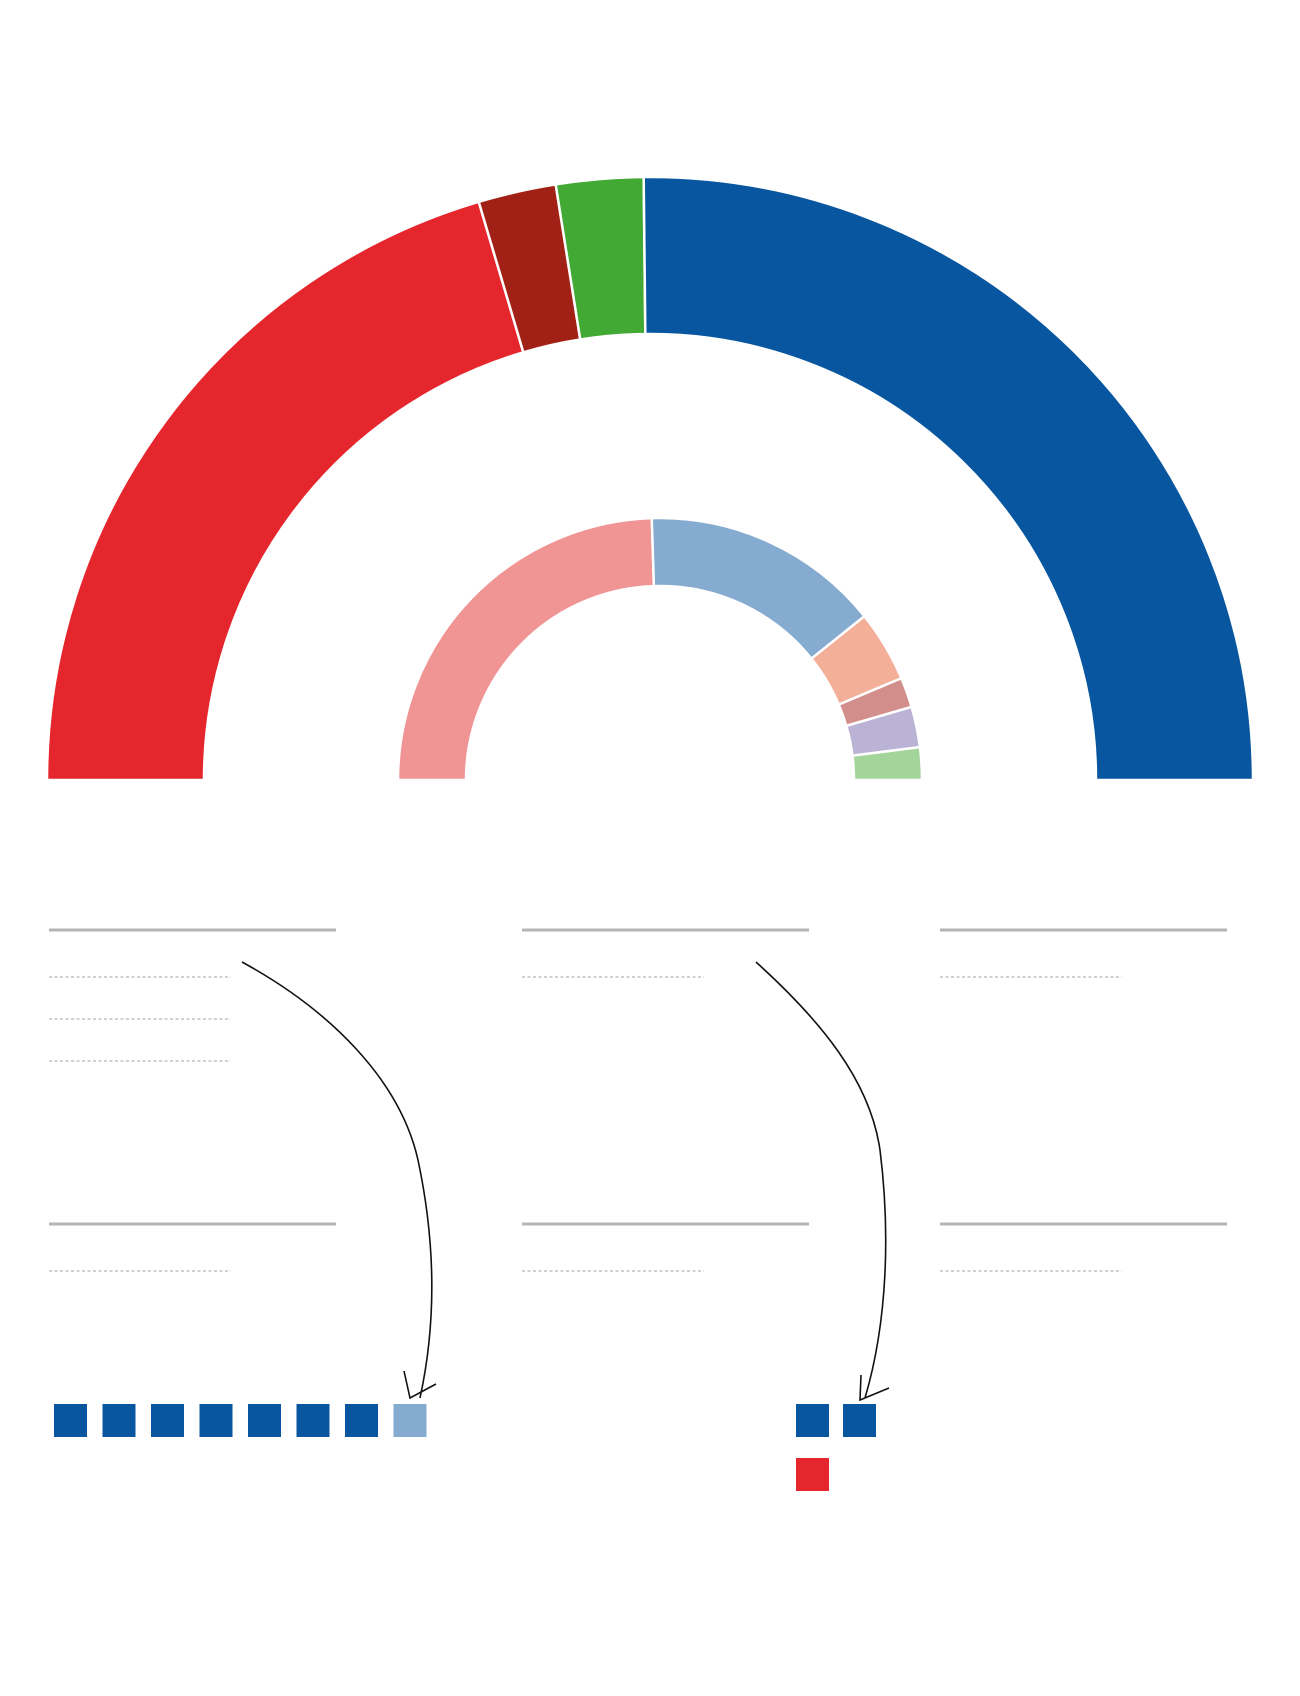 Image resolution: width=1300 pixels, height=1696 pixels. What do you see at coordinates (874, 1388) in the screenshot?
I see `arrow-right-head` at bounding box center [874, 1388].